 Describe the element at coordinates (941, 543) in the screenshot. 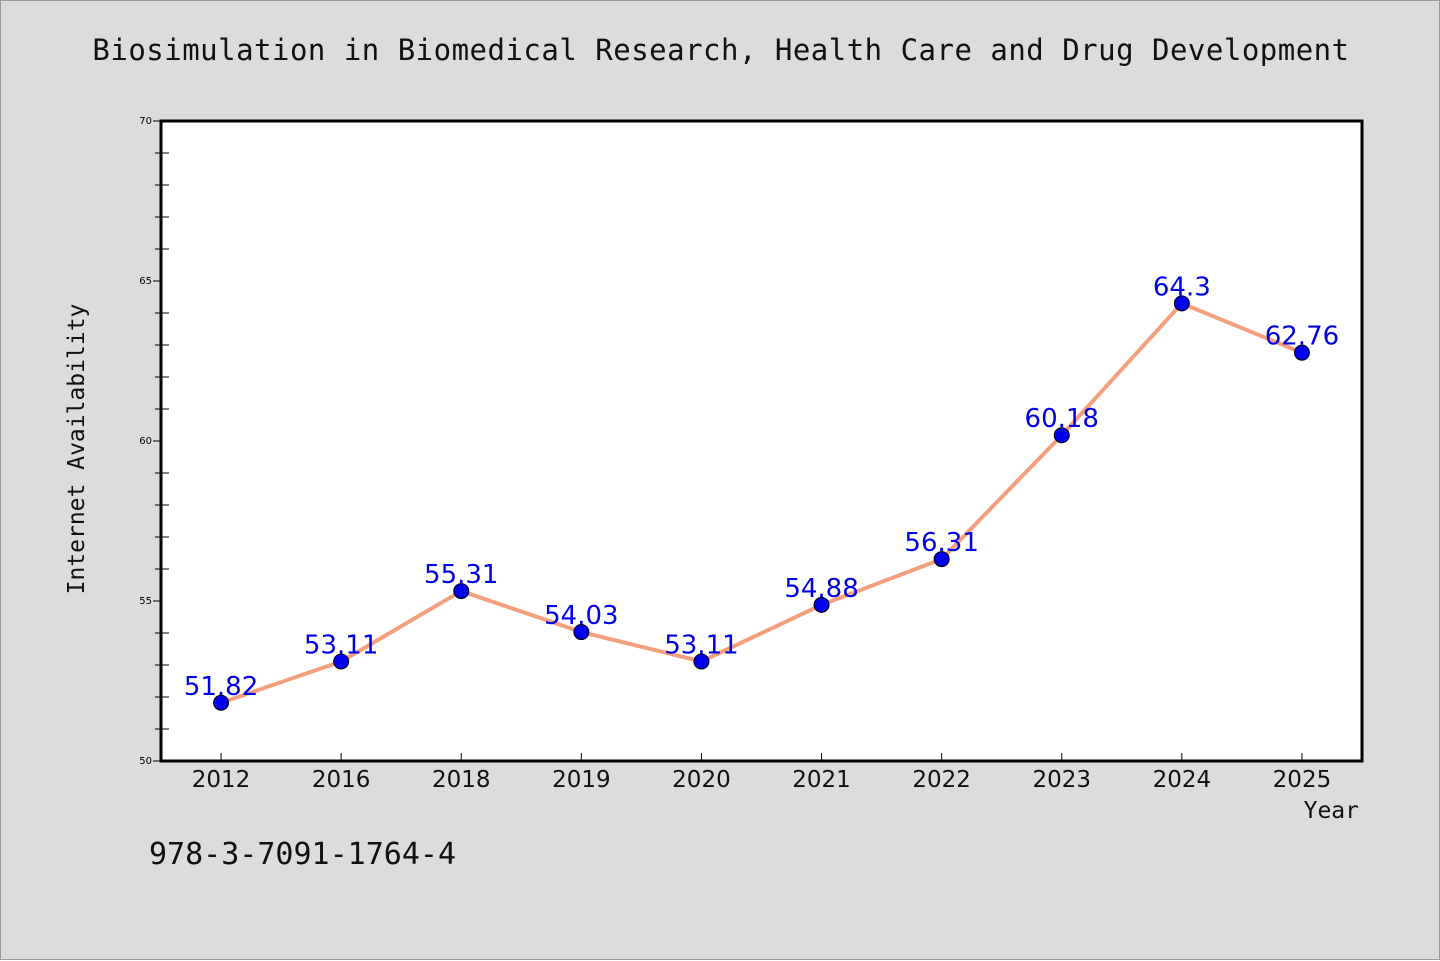

I see `data-label: 56.31` at that location.